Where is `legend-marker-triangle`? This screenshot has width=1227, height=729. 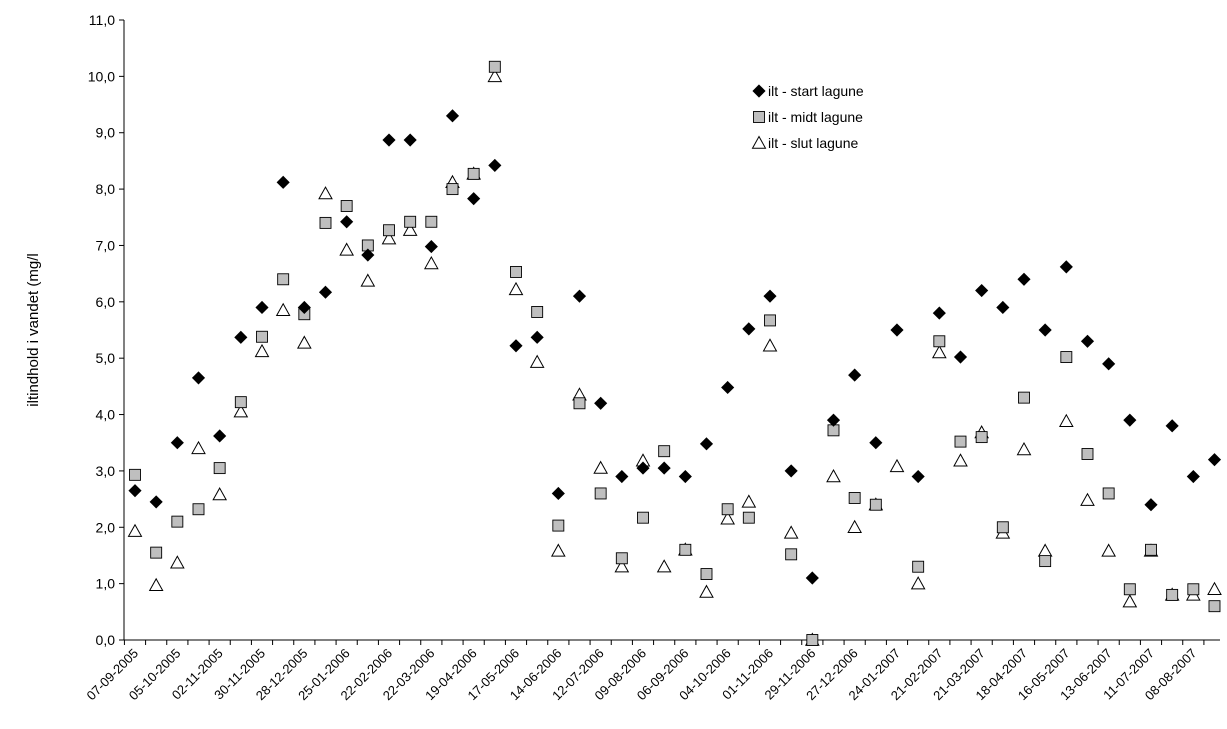 legend-marker-triangle is located at coordinates (759, 142).